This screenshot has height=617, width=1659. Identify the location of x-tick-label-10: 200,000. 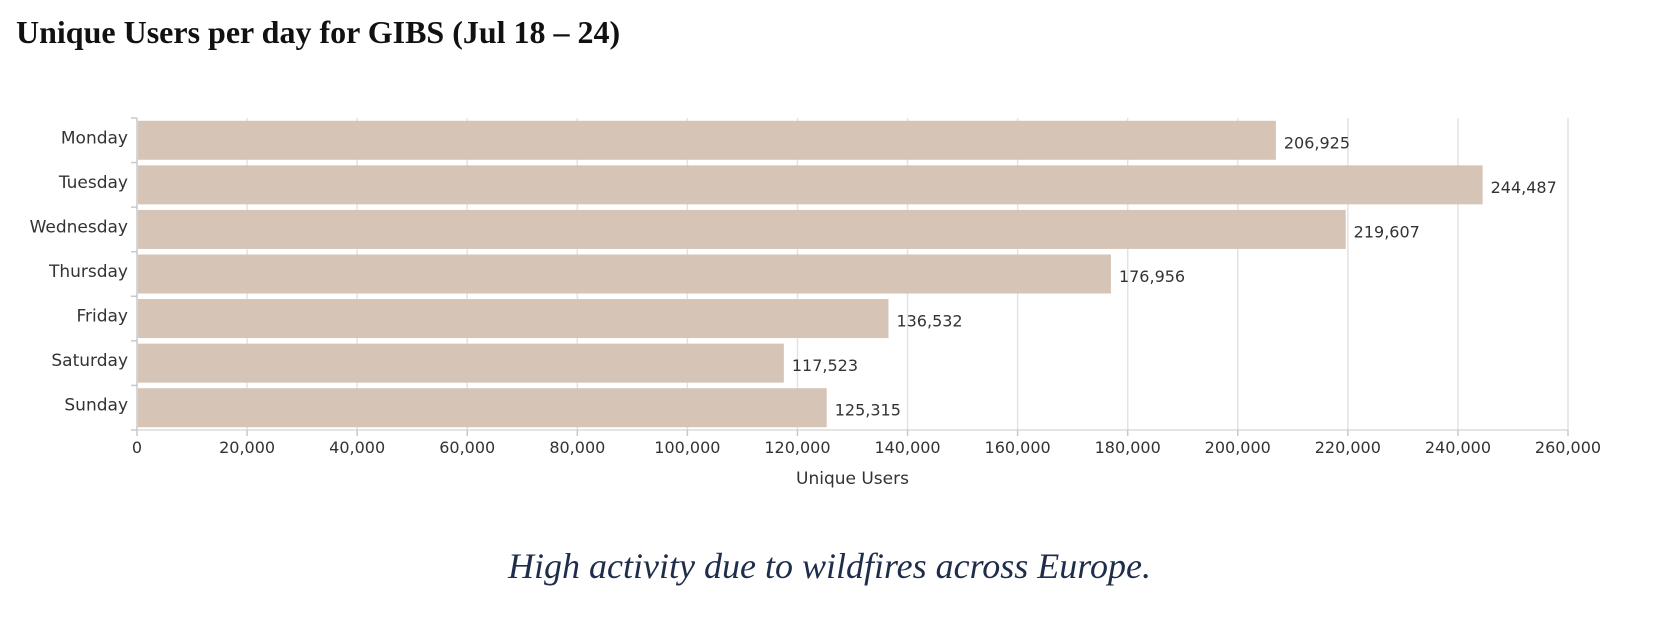
(1238, 447).